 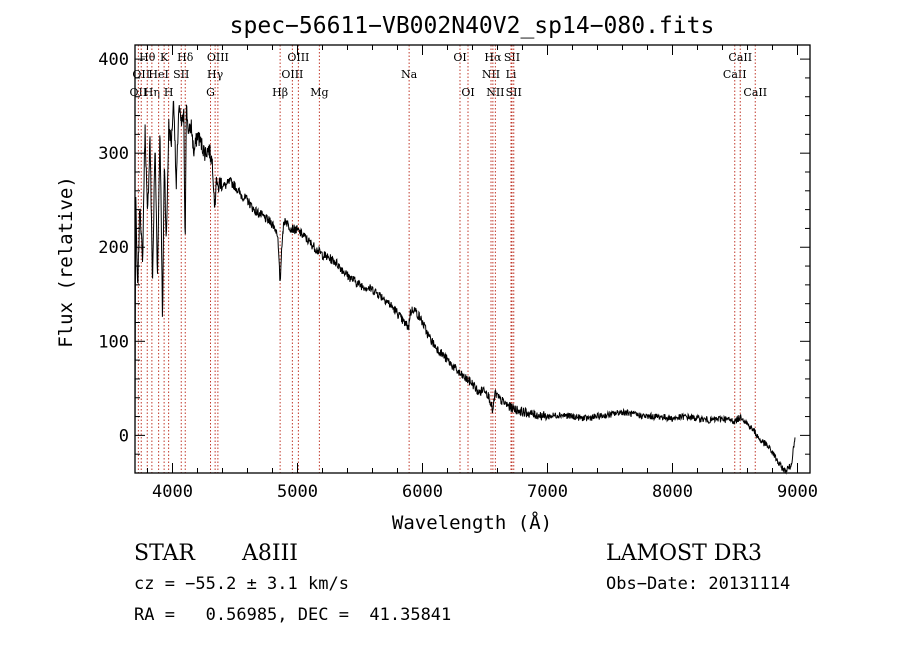 What do you see at coordinates (495, 92) in the screenshot?
I see `line-label-21: NII` at bounding box center [495, 92].